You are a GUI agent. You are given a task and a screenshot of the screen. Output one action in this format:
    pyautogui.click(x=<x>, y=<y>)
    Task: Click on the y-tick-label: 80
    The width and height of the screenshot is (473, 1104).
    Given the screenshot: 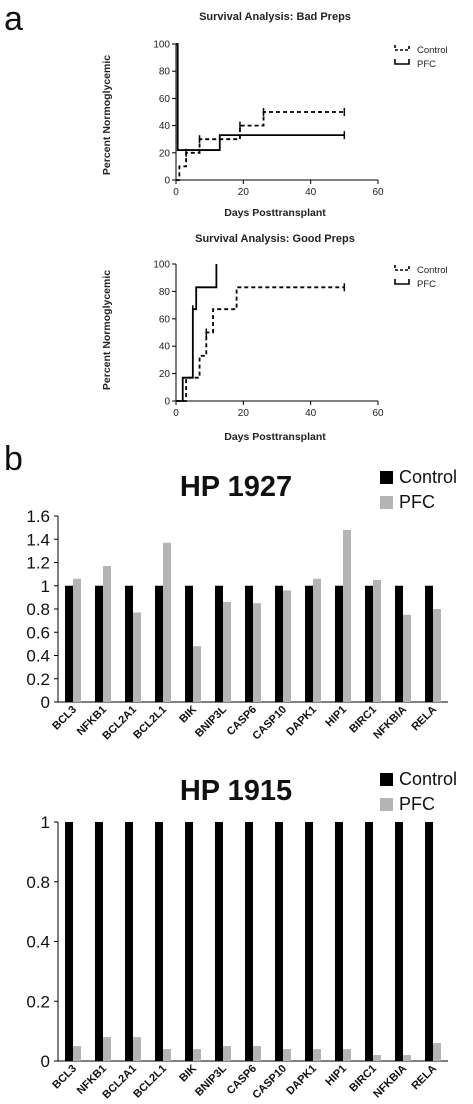 What is the action you would take?
    pyautogui.click(x=165, y=72)
    